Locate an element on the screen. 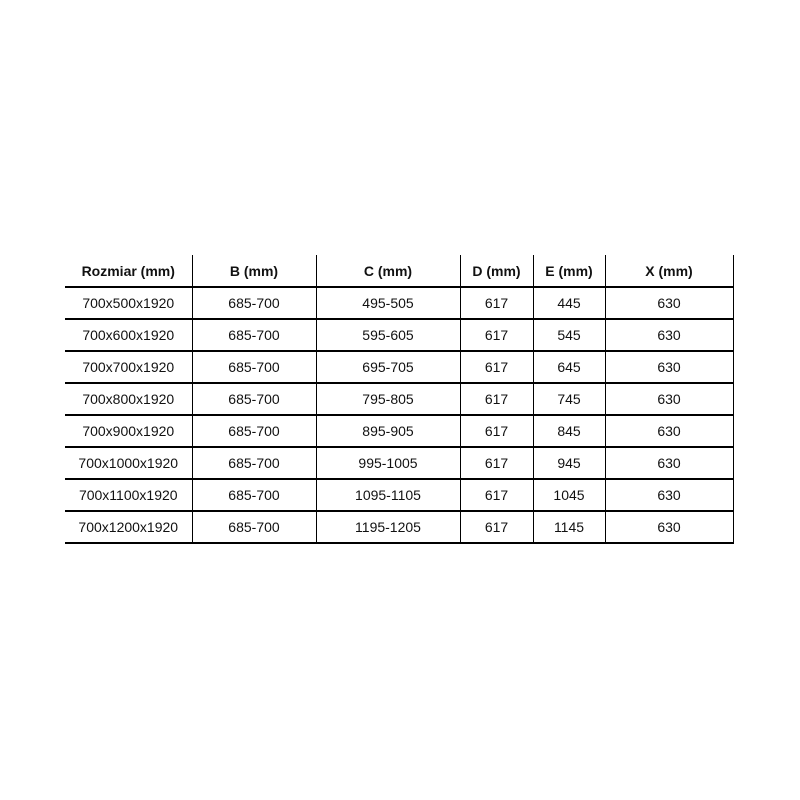 The height and width of the screenshot is (800, 800). header-cell-e: E (mm) is located at coordinates (569, 271).